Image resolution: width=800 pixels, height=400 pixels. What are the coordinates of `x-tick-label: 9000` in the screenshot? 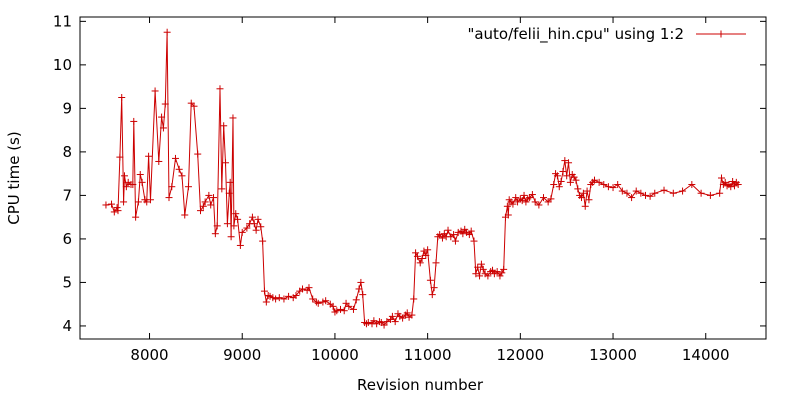 It's located at (242, 355).